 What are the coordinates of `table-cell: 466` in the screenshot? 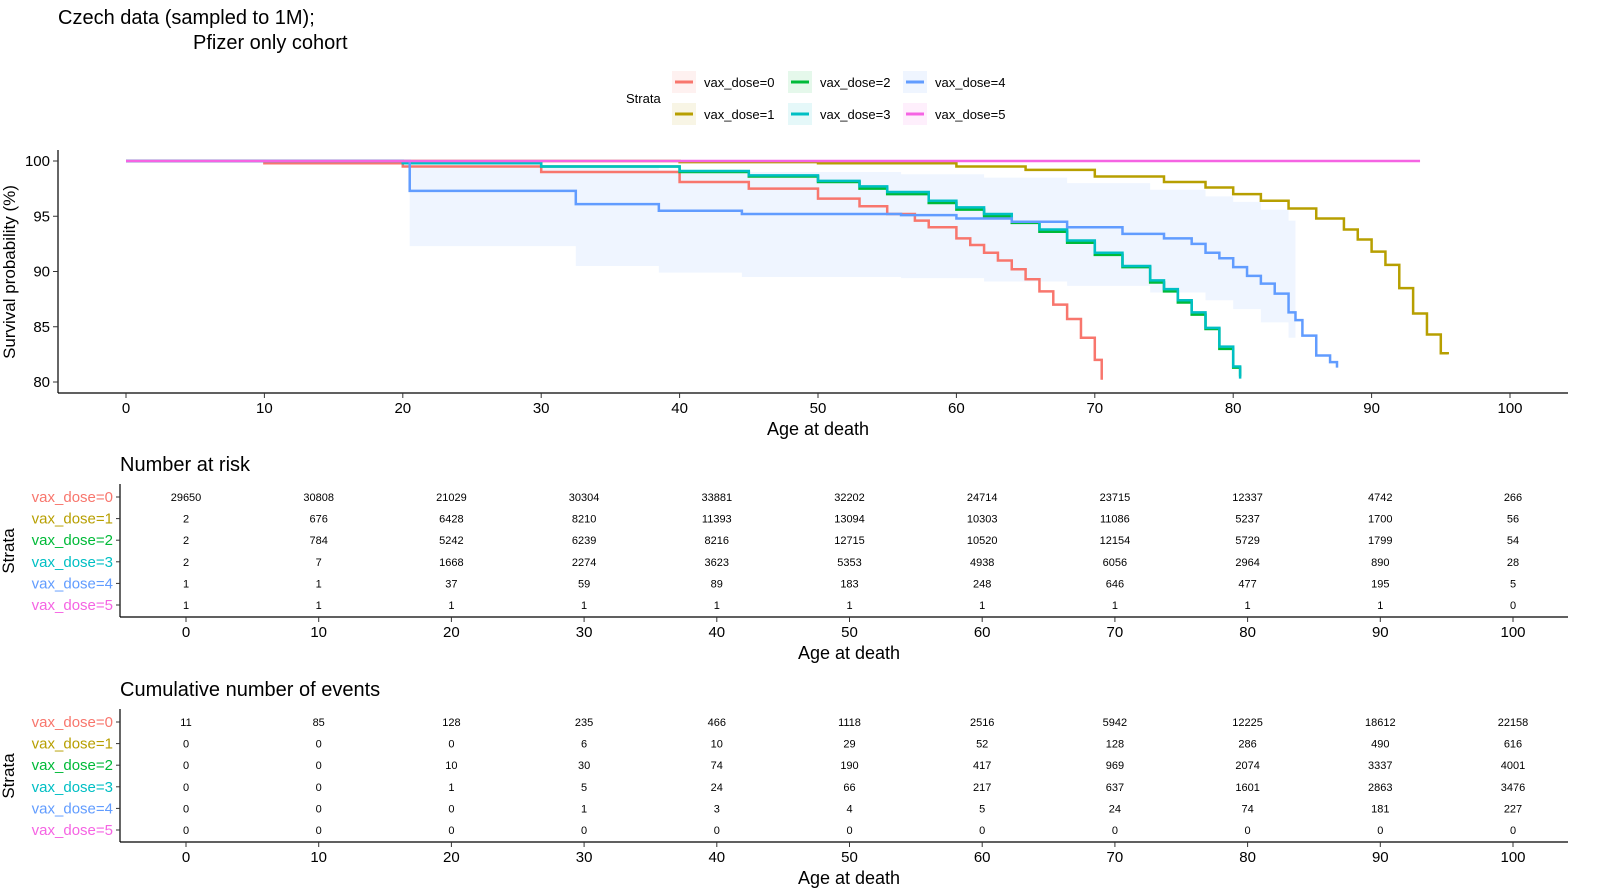 It's located at (717, 723).